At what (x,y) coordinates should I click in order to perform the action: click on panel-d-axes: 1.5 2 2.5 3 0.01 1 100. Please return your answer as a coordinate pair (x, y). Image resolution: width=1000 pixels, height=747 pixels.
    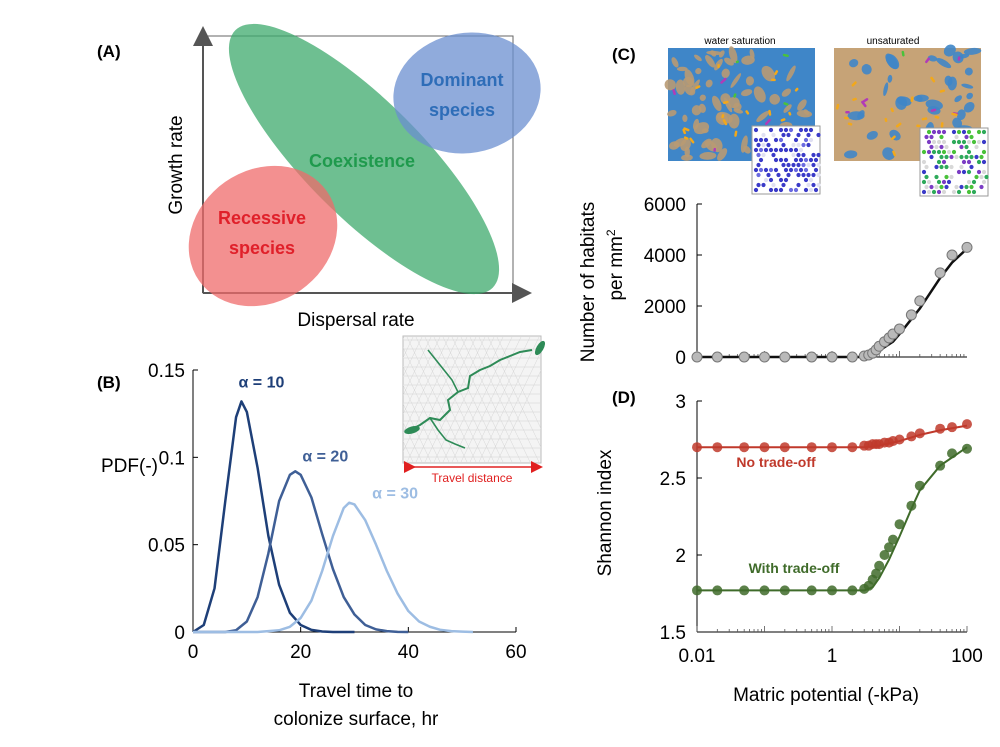
    Looking at the image, I should click on (821, 529).